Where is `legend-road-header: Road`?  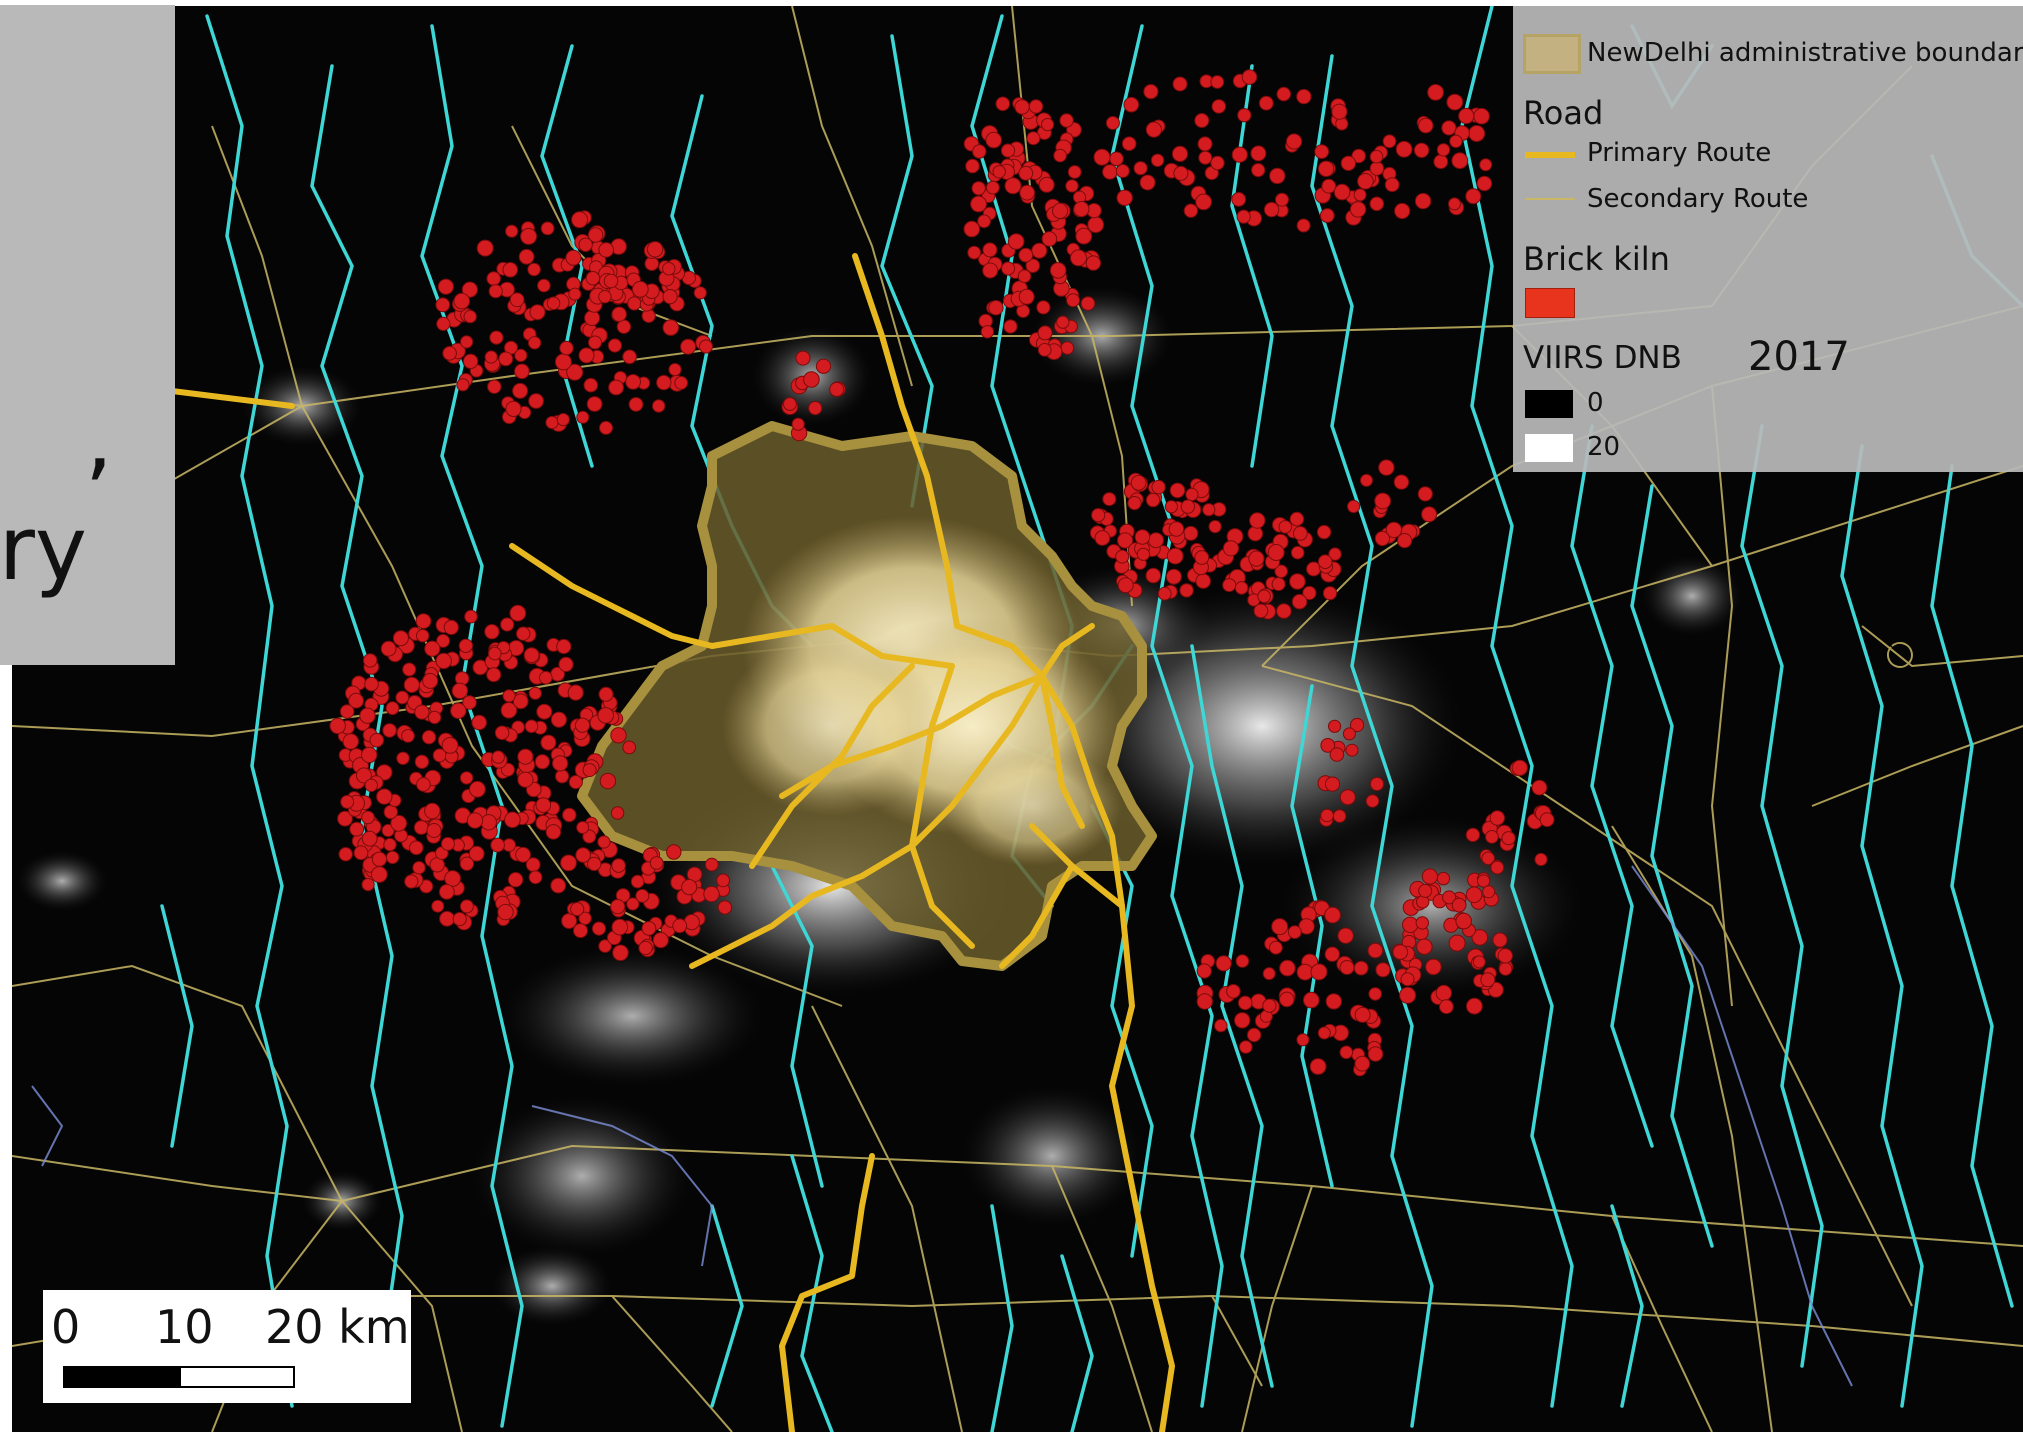
legend-road-header: Road is located at coordinates (1563, 113).